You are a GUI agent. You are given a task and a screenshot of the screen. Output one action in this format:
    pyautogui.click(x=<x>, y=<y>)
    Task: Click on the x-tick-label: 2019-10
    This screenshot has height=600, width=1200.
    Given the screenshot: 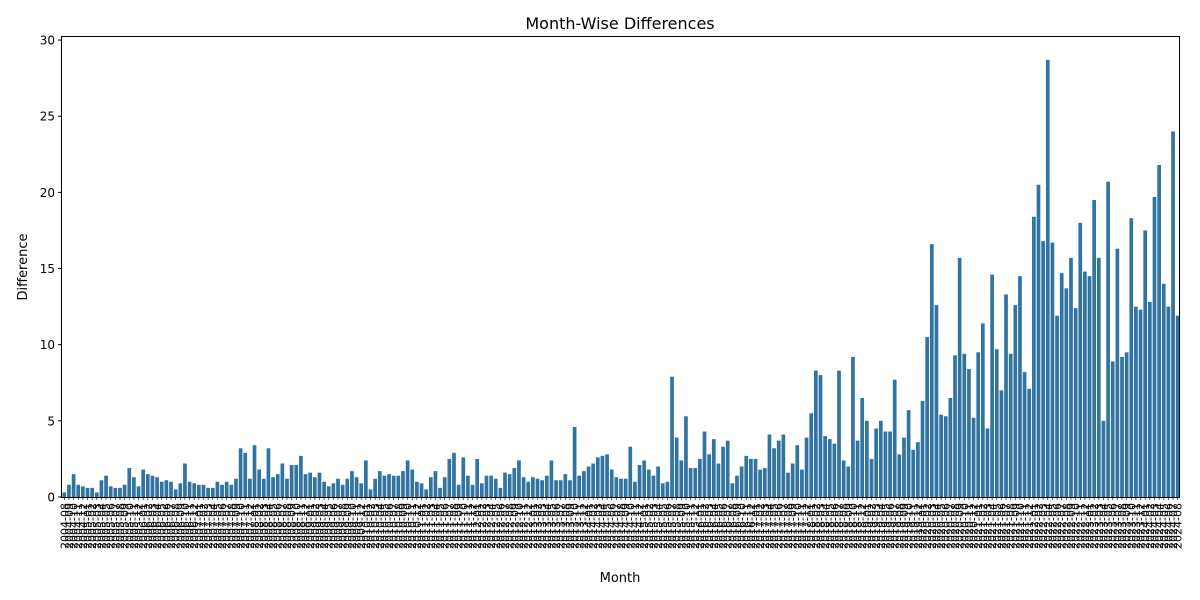 What is the action you would take?
    pyautogui.click(x=909, y=526)
    